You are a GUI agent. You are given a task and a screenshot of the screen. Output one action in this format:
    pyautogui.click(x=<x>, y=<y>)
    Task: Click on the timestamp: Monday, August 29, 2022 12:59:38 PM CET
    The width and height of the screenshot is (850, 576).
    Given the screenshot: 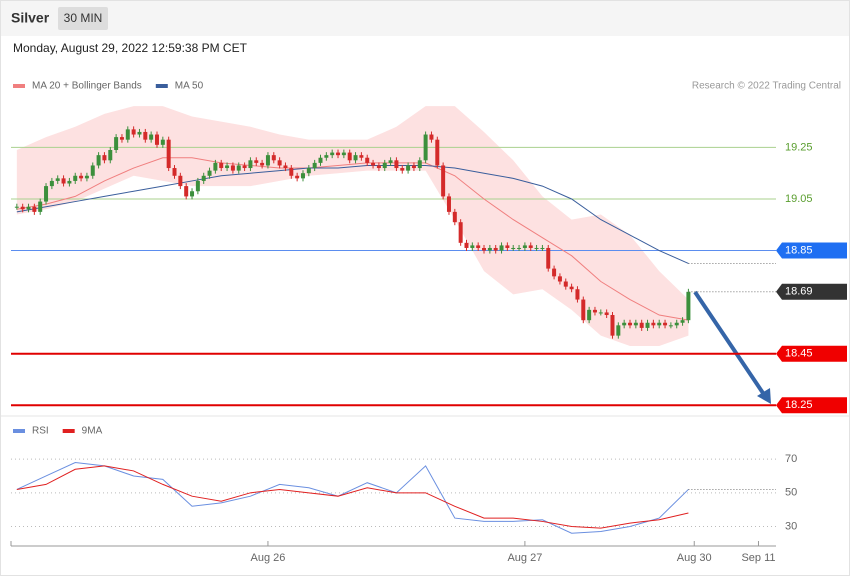 What is the action you would take?
    pyautogui.click(x=130, y=48)
    